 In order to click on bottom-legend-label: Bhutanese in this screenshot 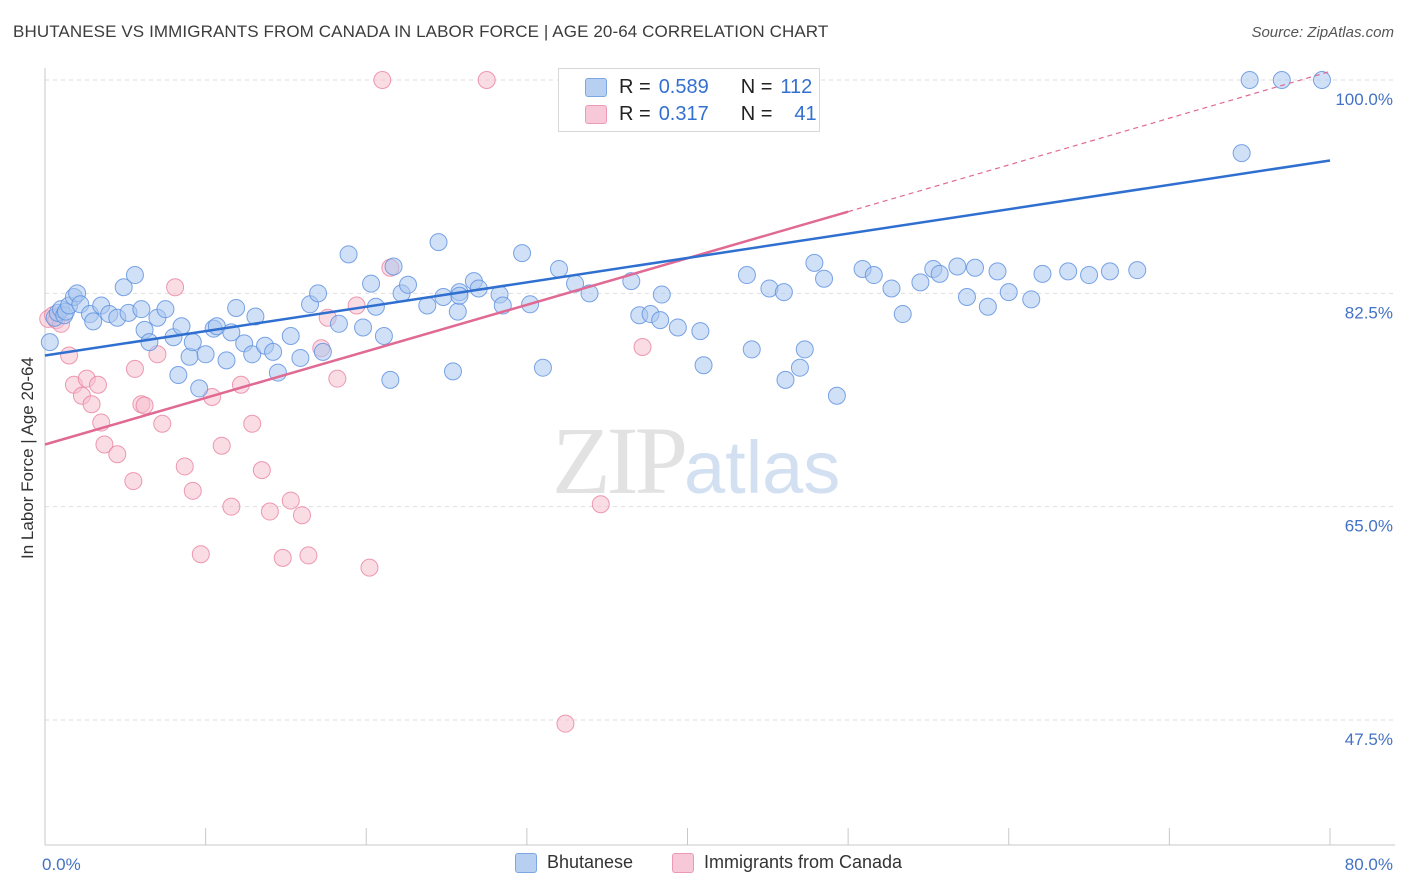, I will do `click(590, 862)`.